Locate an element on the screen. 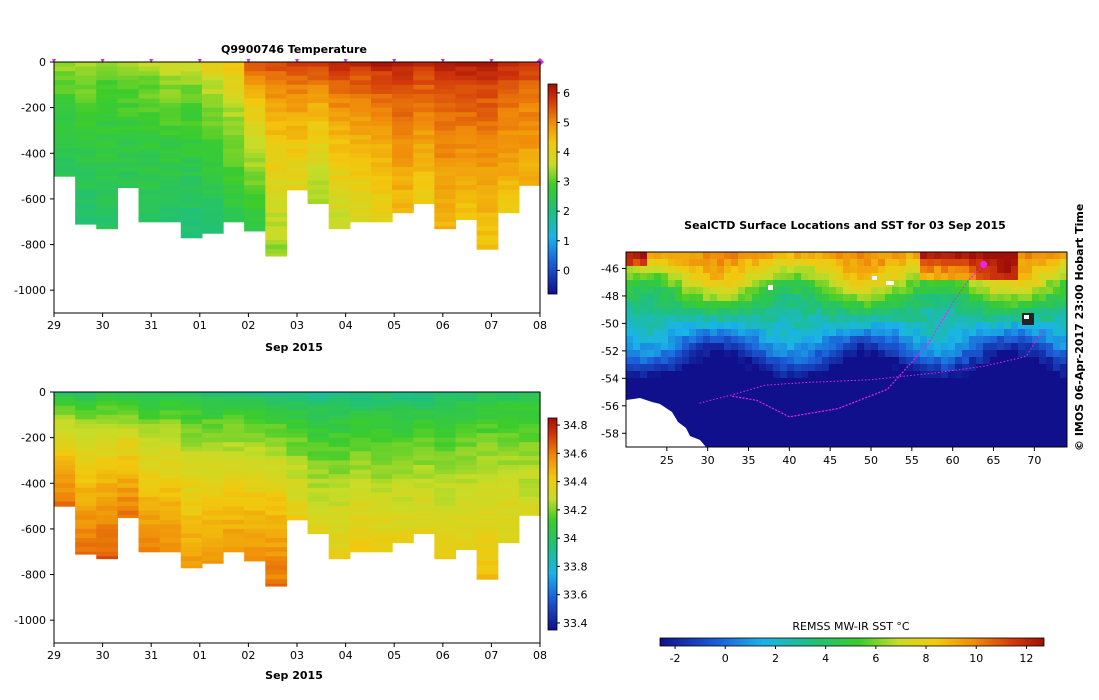 The width and height of the screenshot is (1099, 700). temperature-x-axis-label: Sep 2015 is located at coordinates (294, 347).